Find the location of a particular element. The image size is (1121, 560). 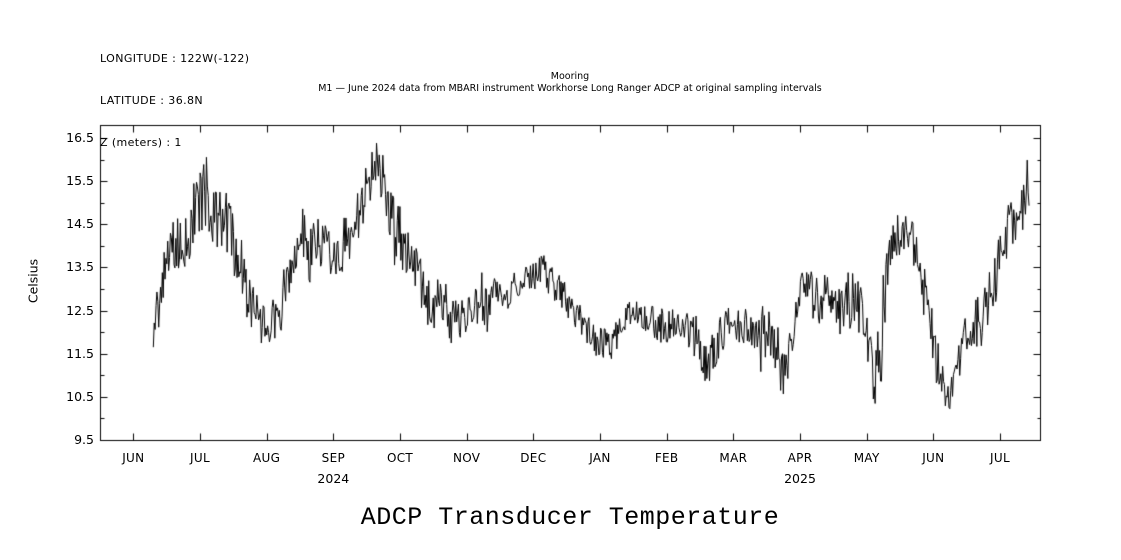

chart-title: ADCP Transducer Temperature is located at coordinates (570, 517).